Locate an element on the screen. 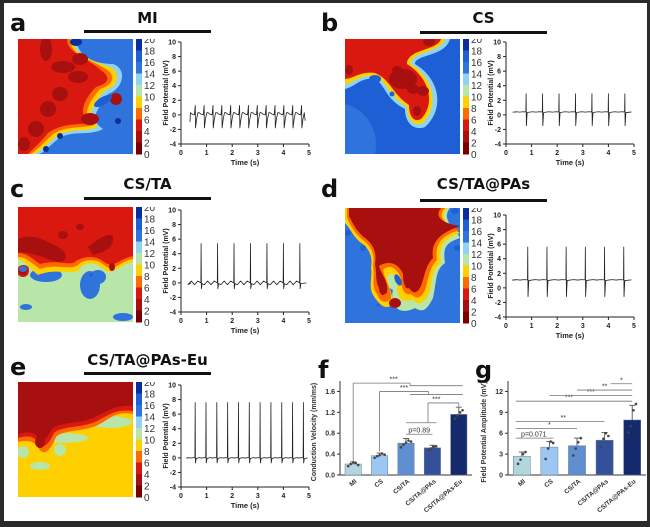  colorbar-tick-label: 20 is located at coordinates (150, 42).